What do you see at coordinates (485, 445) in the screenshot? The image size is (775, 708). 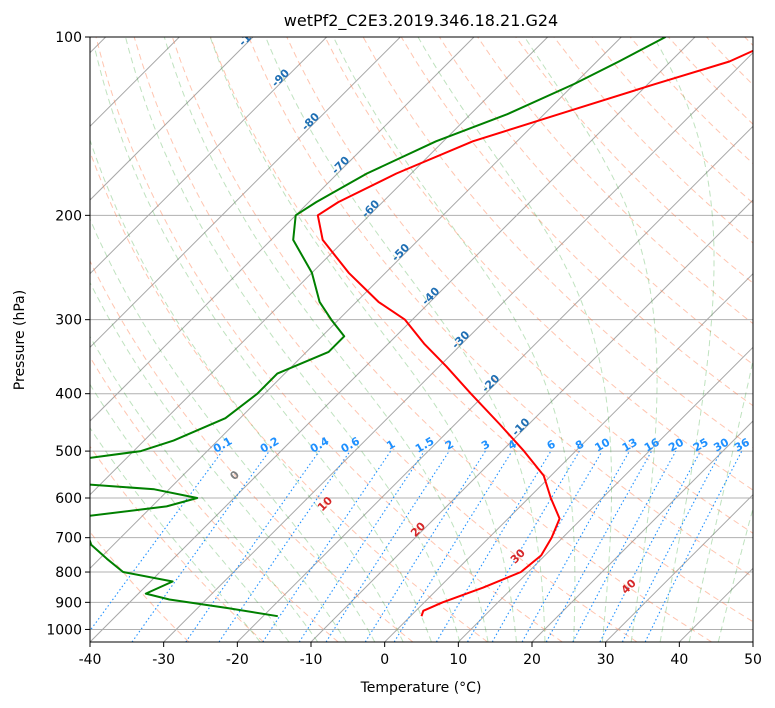 I see `mixing-ratio-label: 3` at bounding box center [485, 445].